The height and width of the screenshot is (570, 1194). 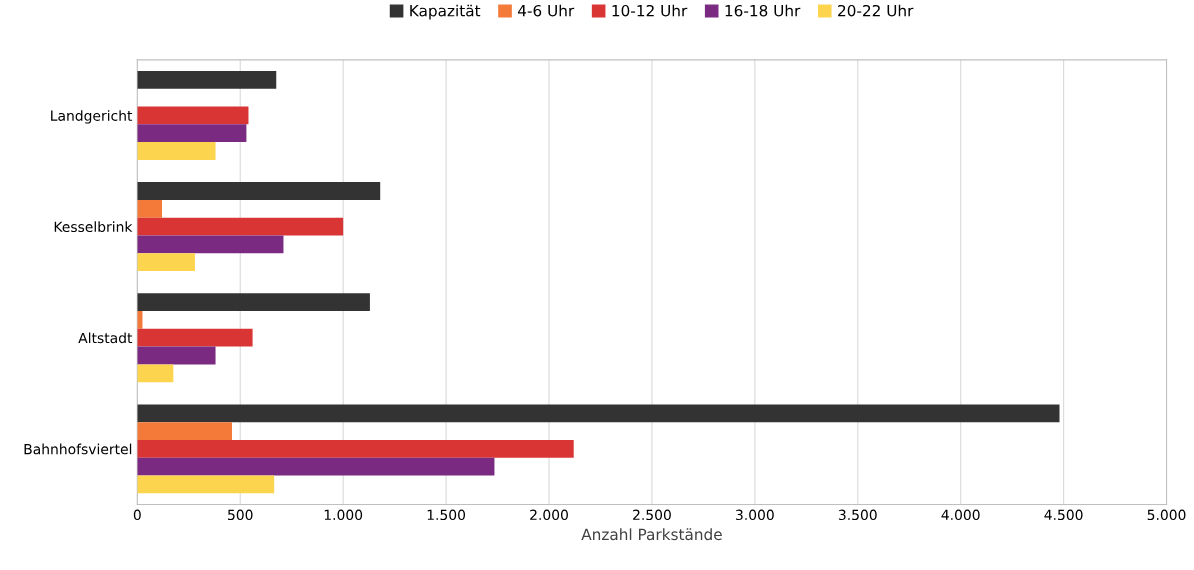 I want to click on x-tick-label: 2.500, so click(x=652, y=515).